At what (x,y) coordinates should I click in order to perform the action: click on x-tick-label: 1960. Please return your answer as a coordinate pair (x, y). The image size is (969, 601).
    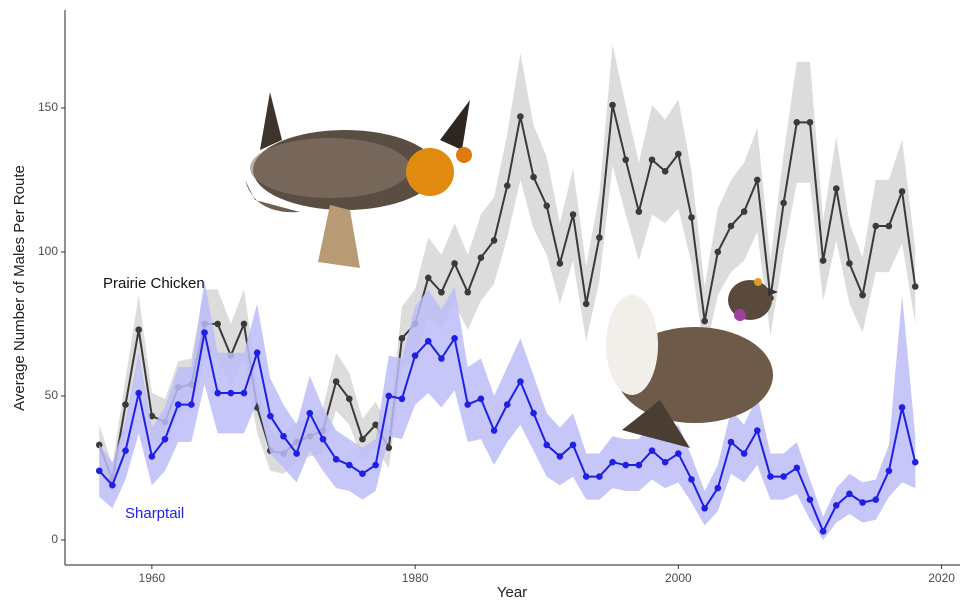
    Looking at the image, I should click on (152, 578).